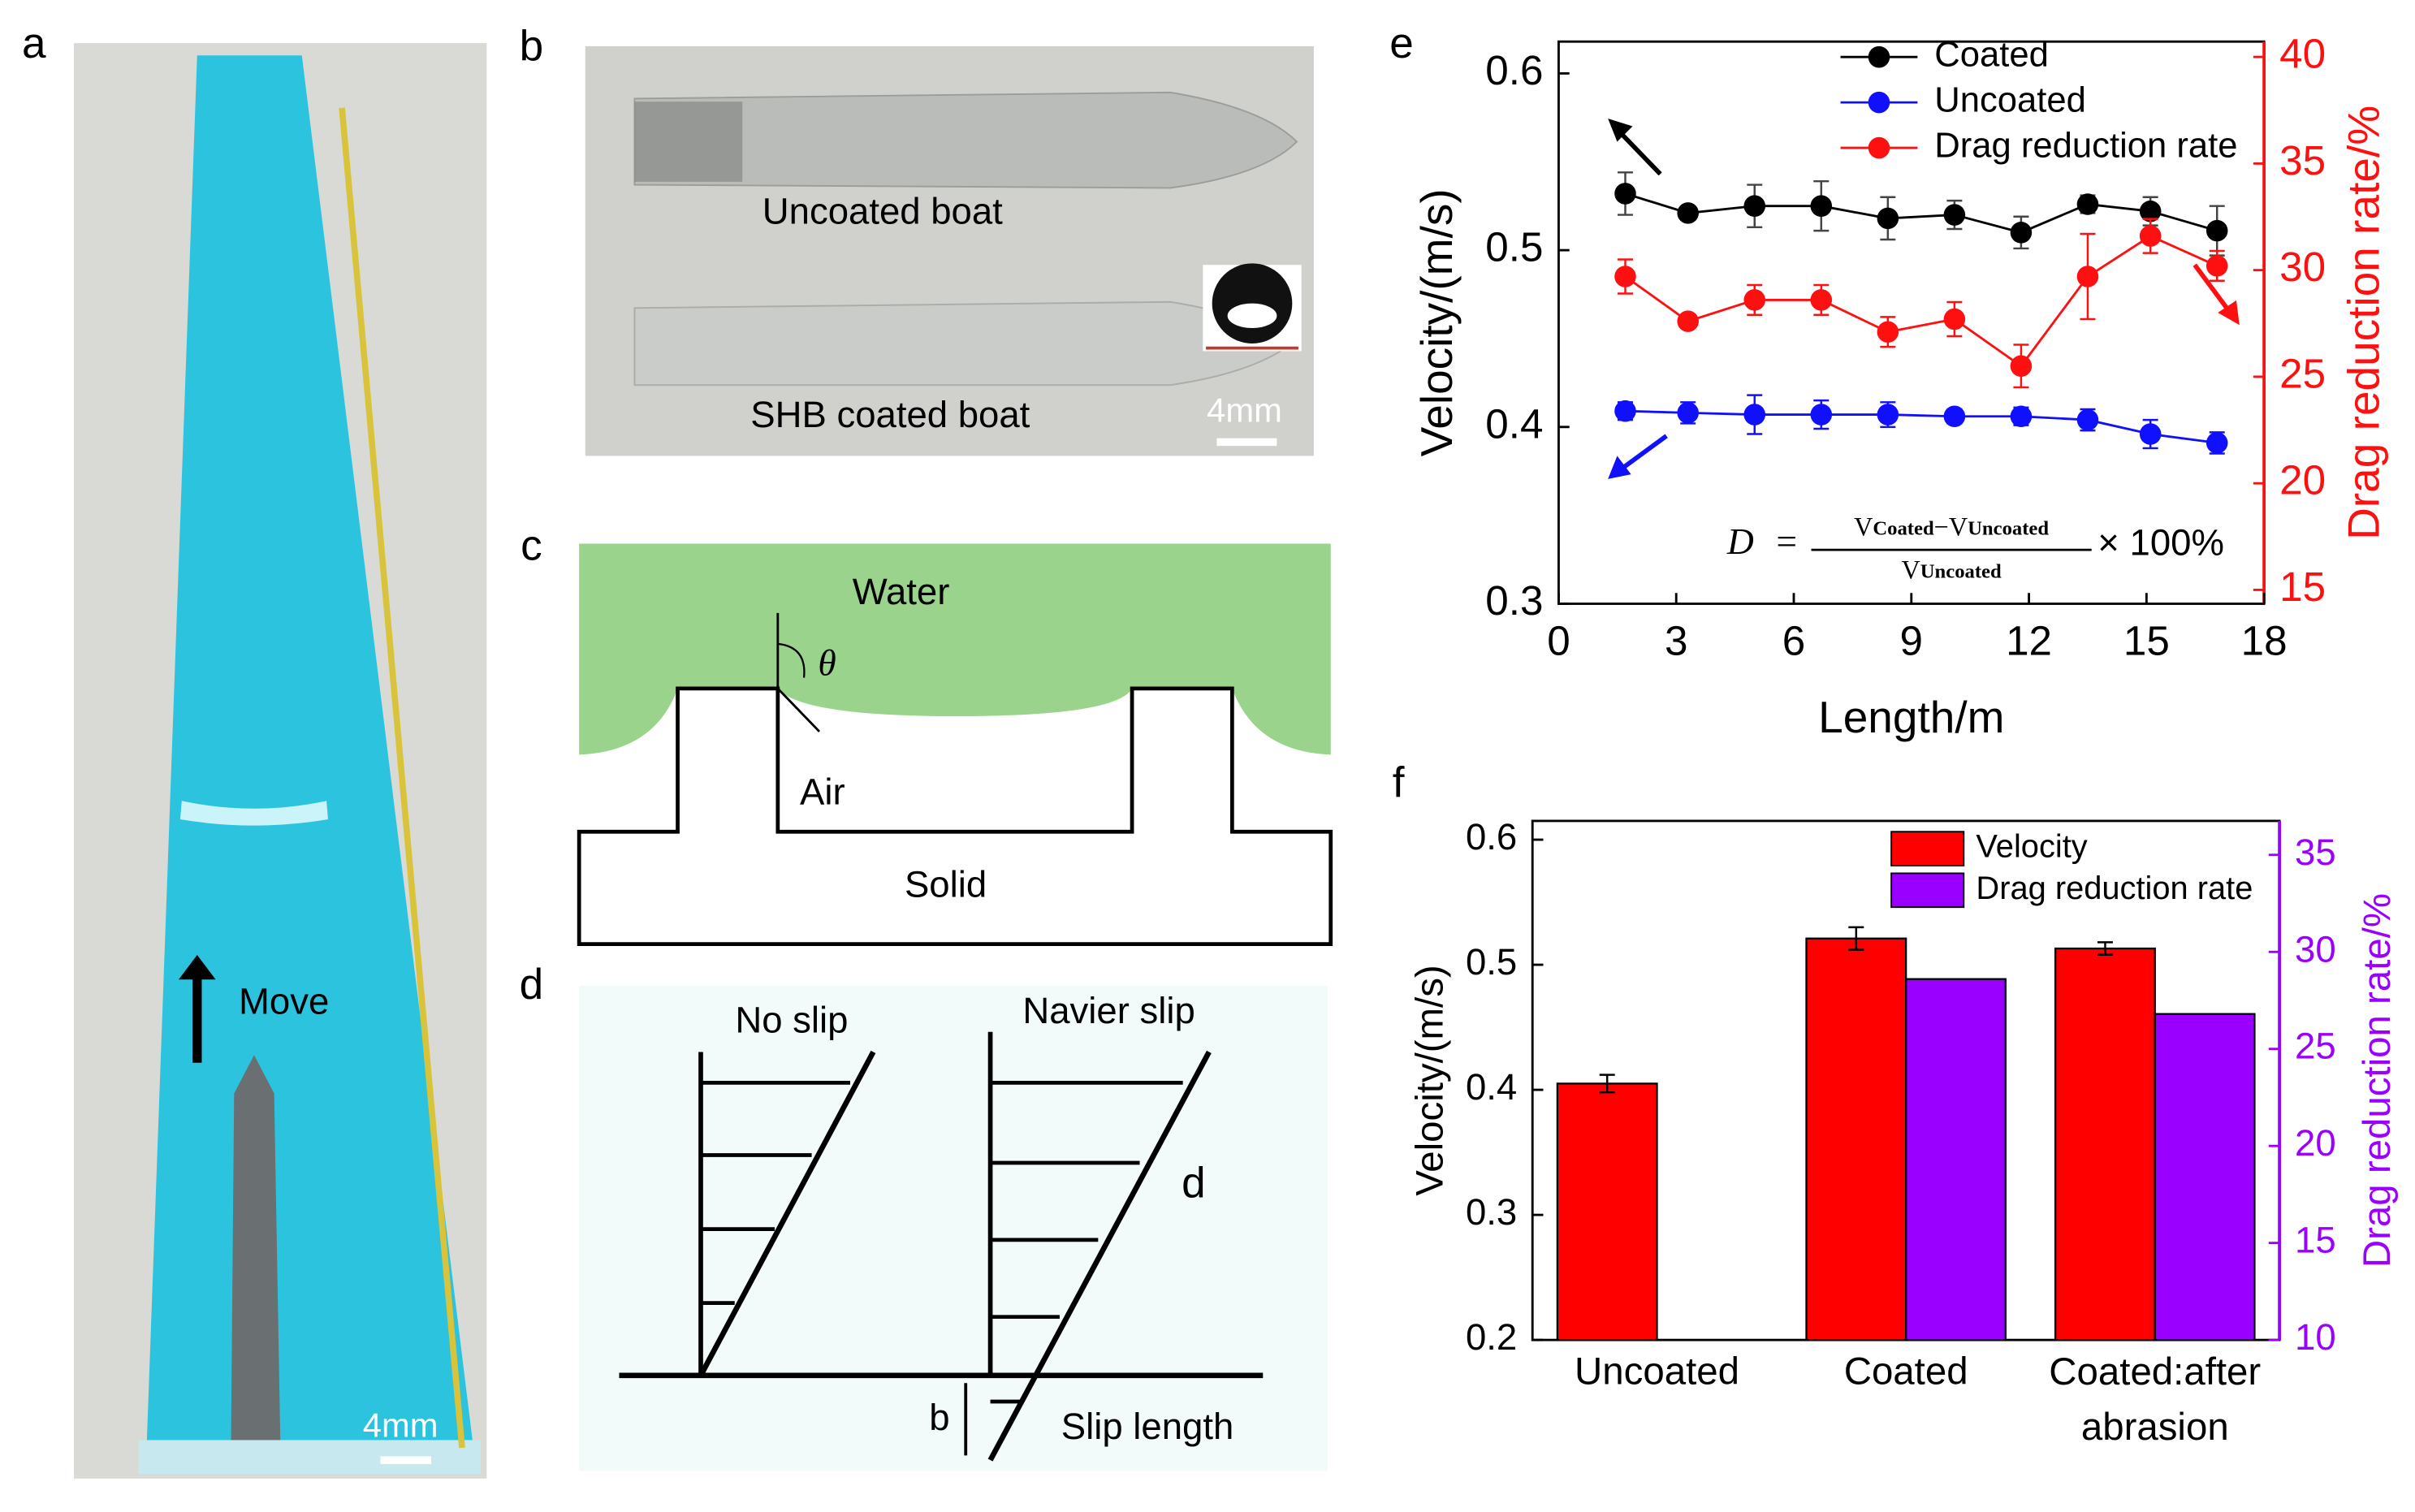 The image size is (2415, 1512). I want to click on move-arrow-head, so click(197, 967).